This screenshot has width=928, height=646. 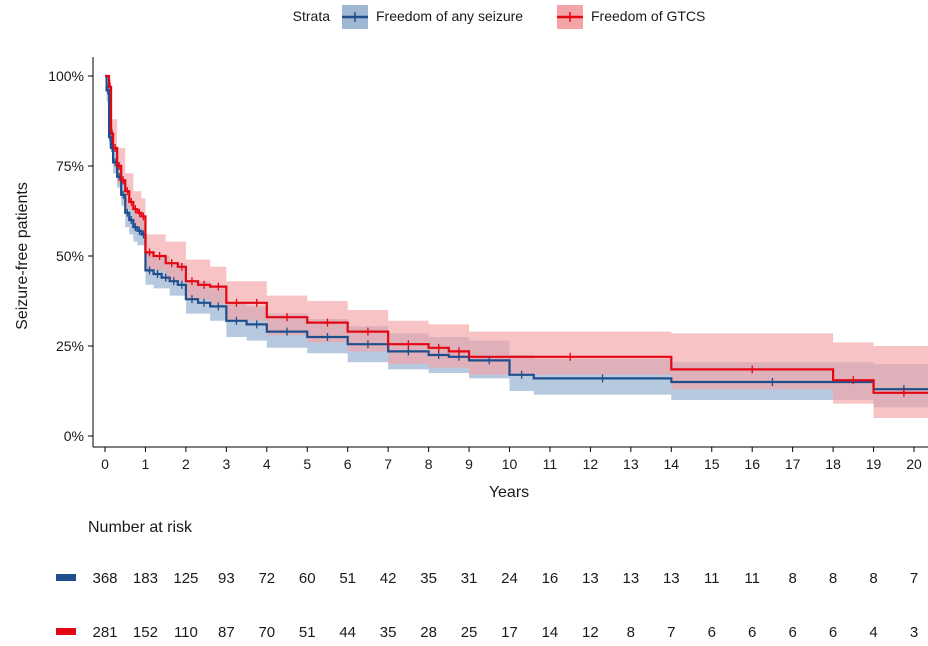 What do you see at coordinates (914, 464) in the screenshot?
I see `x-tick-label: 20` at bounding box center [914, 464].